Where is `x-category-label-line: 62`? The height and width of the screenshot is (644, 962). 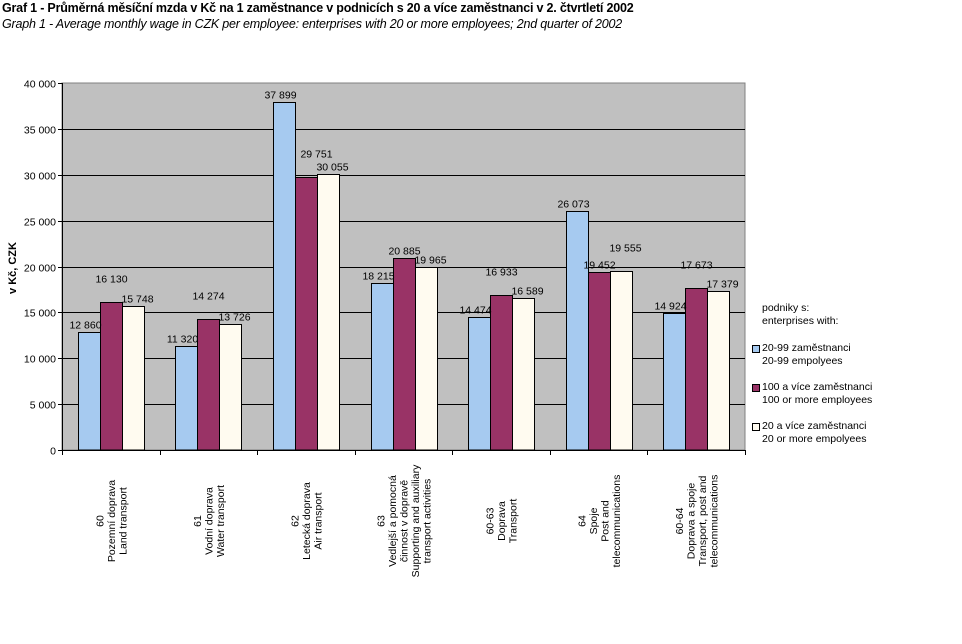 x-category-label-line: 62 is located at coordinates (295, 521).